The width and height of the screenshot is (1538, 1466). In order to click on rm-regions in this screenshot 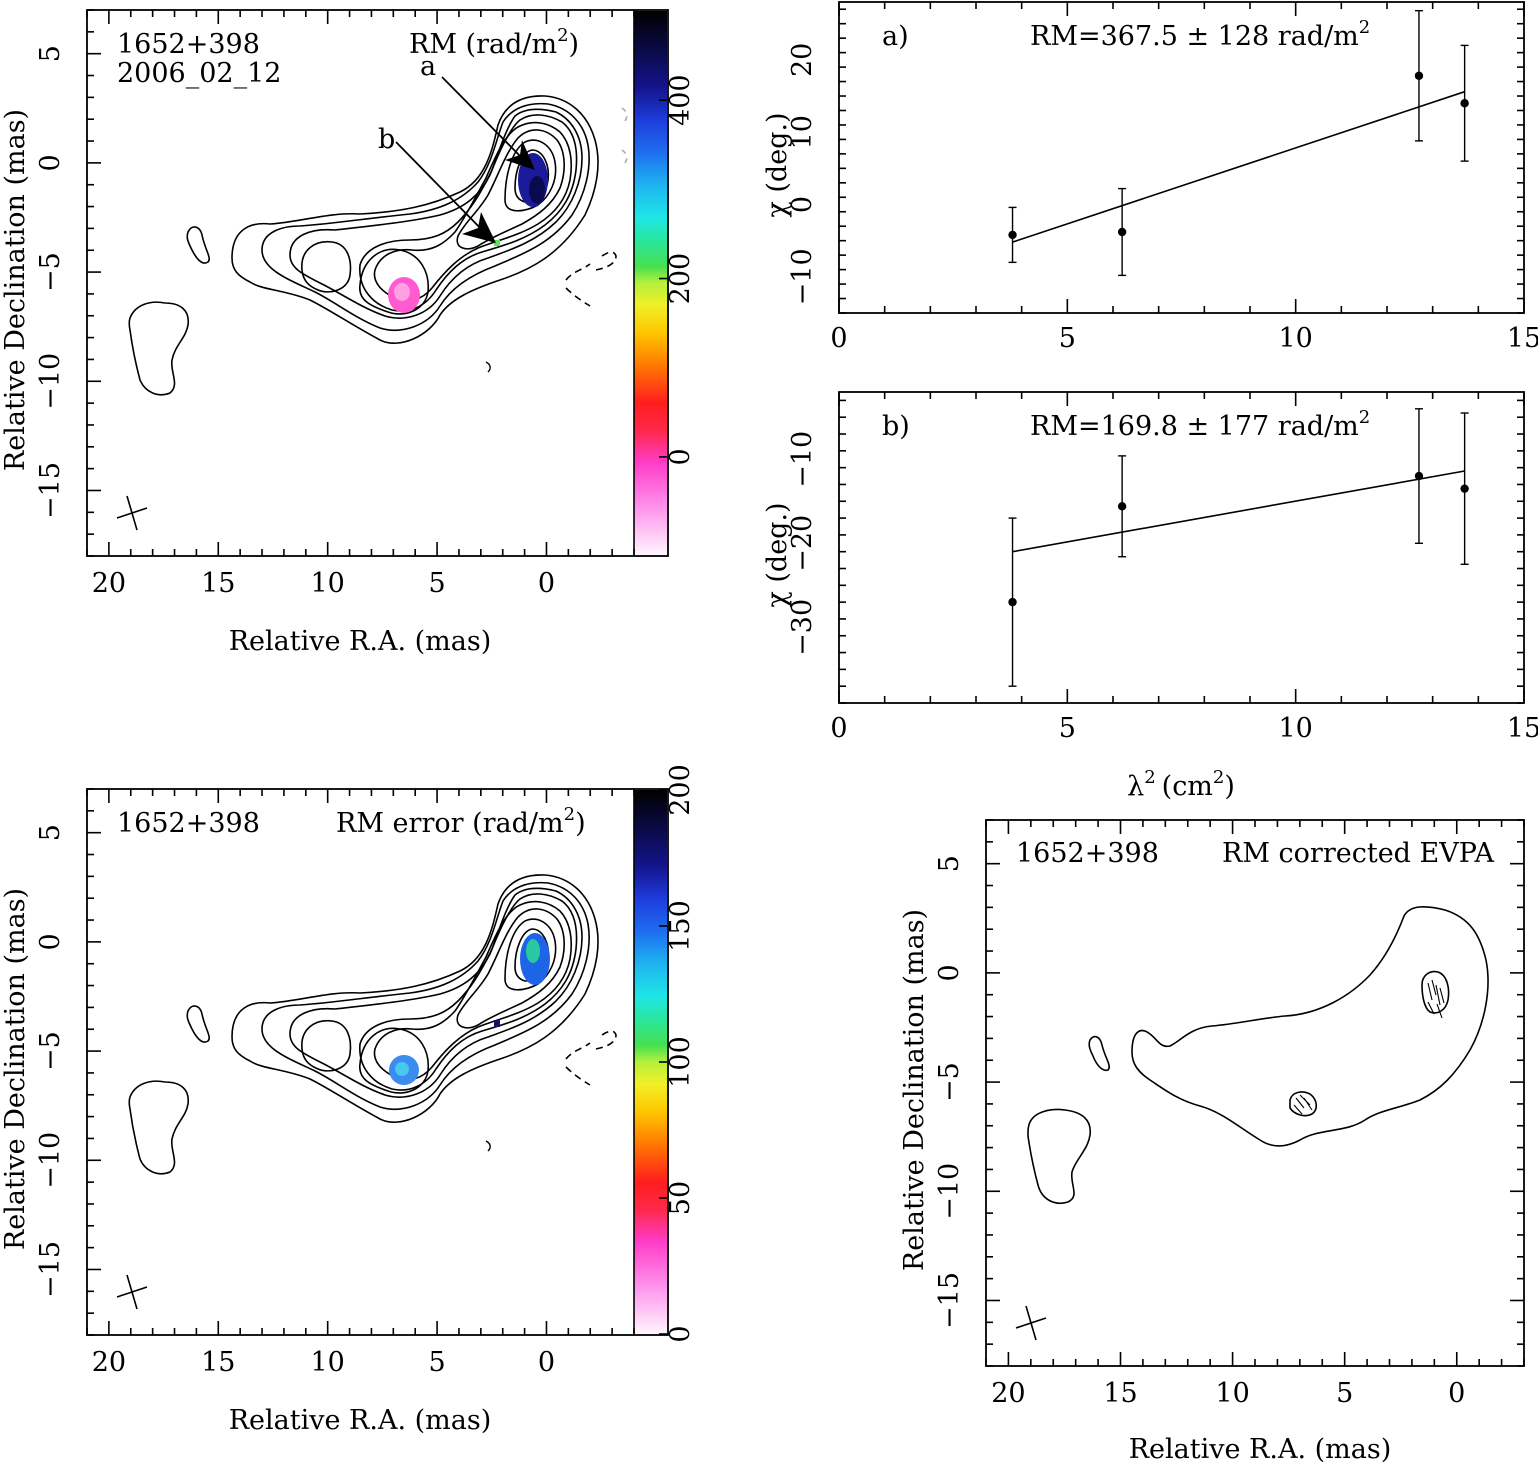, I will do `click(468, 233)`.